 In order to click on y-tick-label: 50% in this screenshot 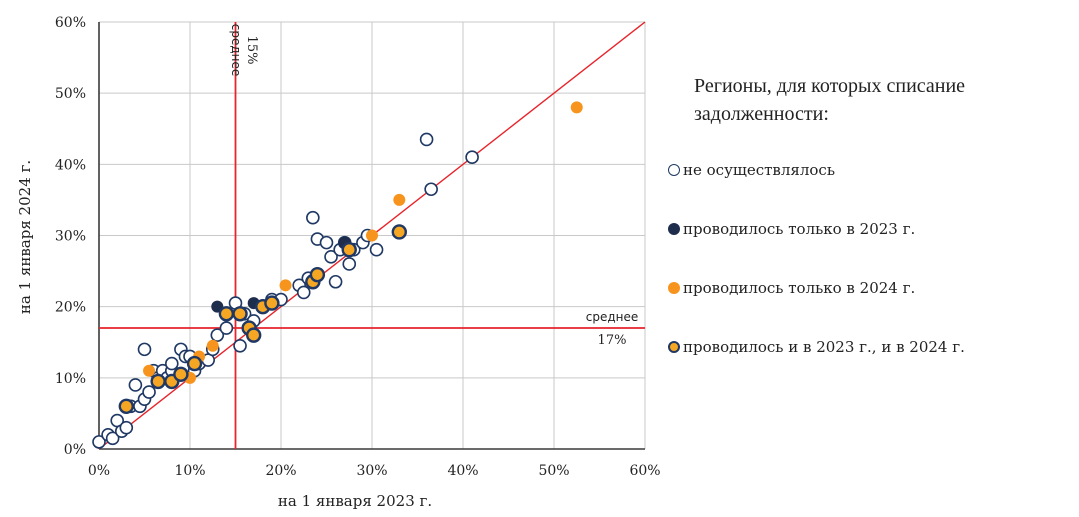, I will do `click(70, 94)`.